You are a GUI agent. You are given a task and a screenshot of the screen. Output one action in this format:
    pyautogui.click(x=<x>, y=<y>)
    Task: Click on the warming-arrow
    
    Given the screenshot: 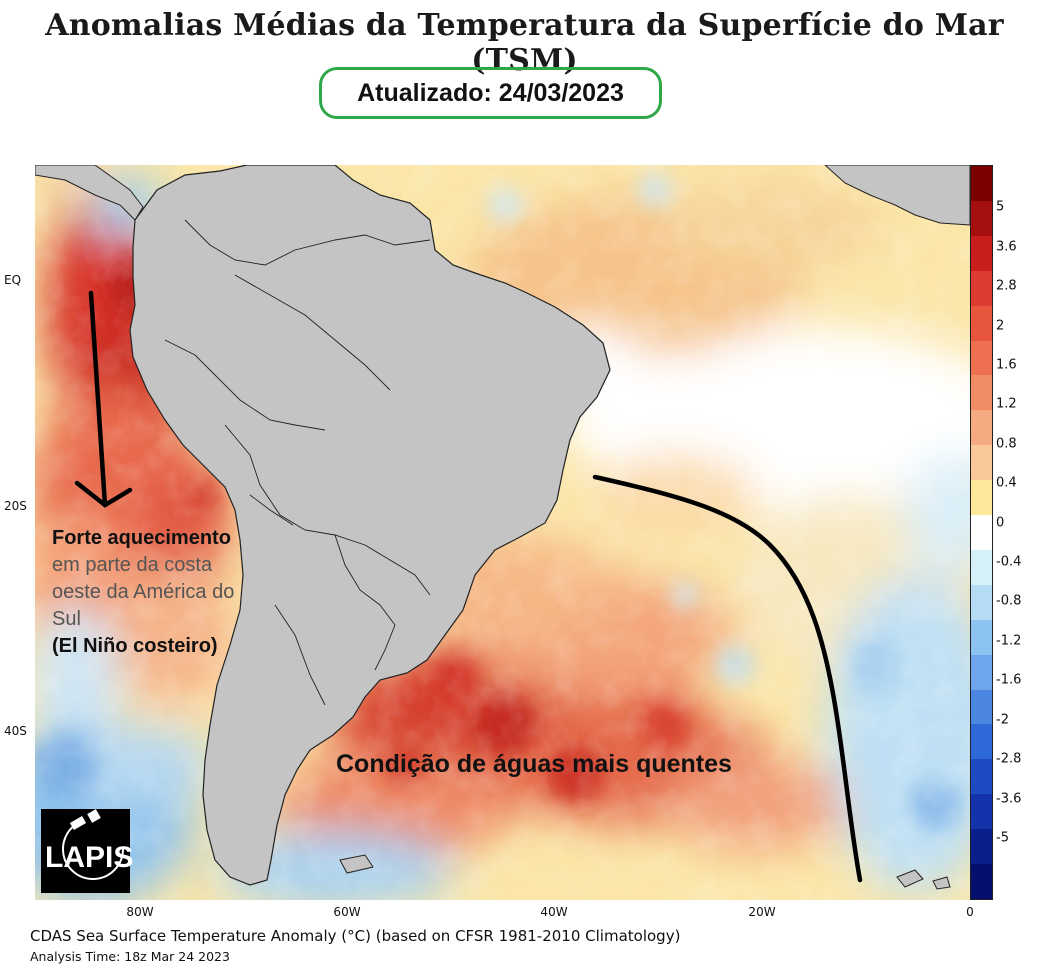 What is the action you would take?
    pyautogui.click(x=103, y=399)
    